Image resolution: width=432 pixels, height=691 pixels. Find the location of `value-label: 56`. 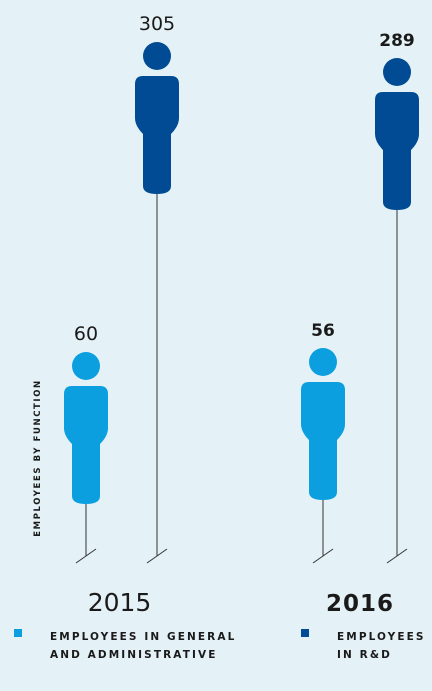

value-label: 56 is located at coordinates (323, 331).